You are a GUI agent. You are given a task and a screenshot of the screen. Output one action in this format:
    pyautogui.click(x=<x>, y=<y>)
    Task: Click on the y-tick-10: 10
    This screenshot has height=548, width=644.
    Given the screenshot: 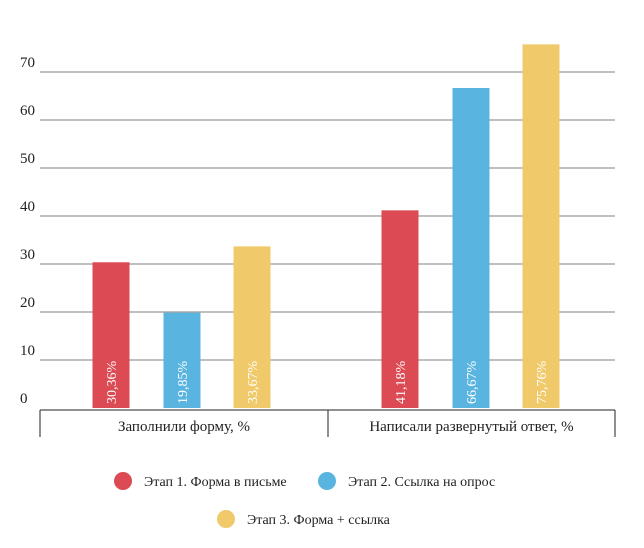 What is the action you would take?
    pyautogui.click(x=27, y=351)
    